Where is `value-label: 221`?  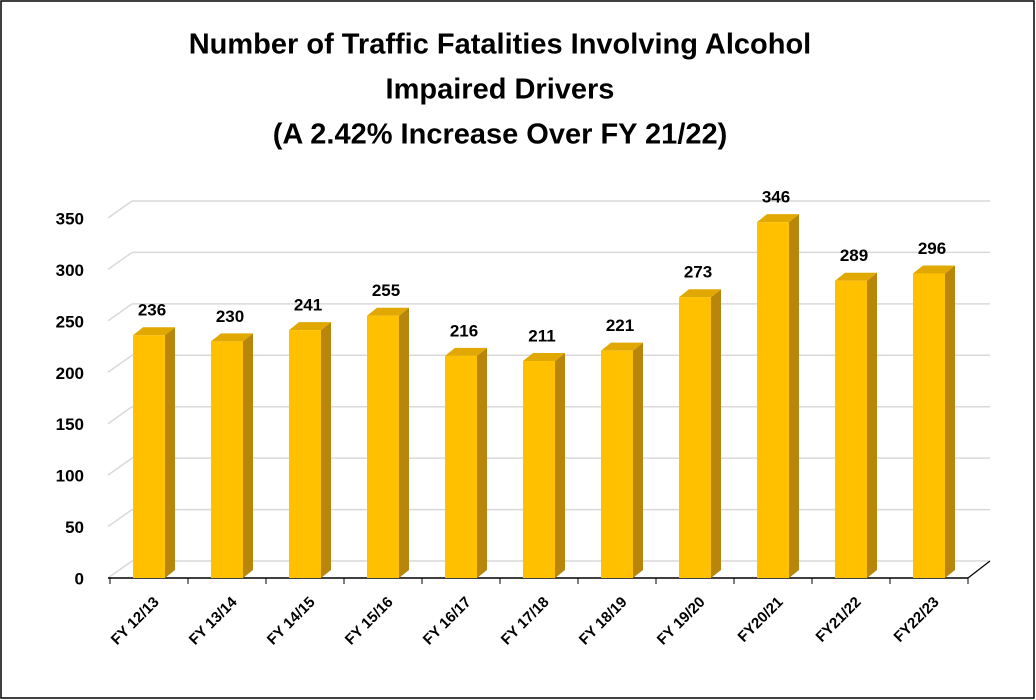 value-label: 221 is located at coordinates (620, 325).